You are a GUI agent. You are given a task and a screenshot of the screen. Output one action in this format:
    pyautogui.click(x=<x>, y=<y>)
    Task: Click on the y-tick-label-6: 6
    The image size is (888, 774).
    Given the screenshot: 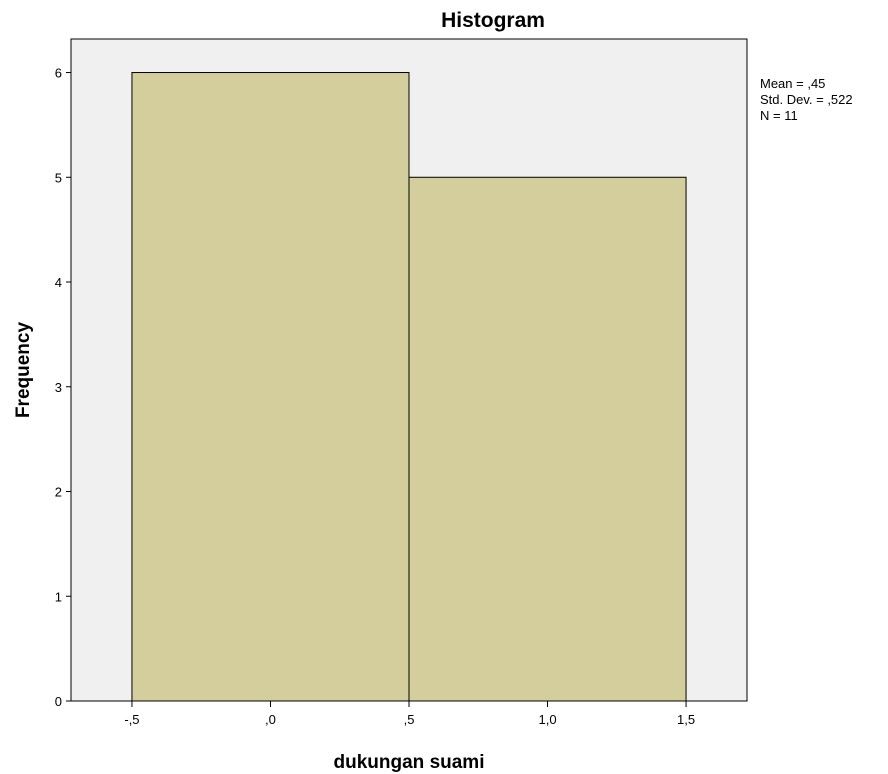 What is the action you would take?
    pyautogui.click(x=58, y=73)
    